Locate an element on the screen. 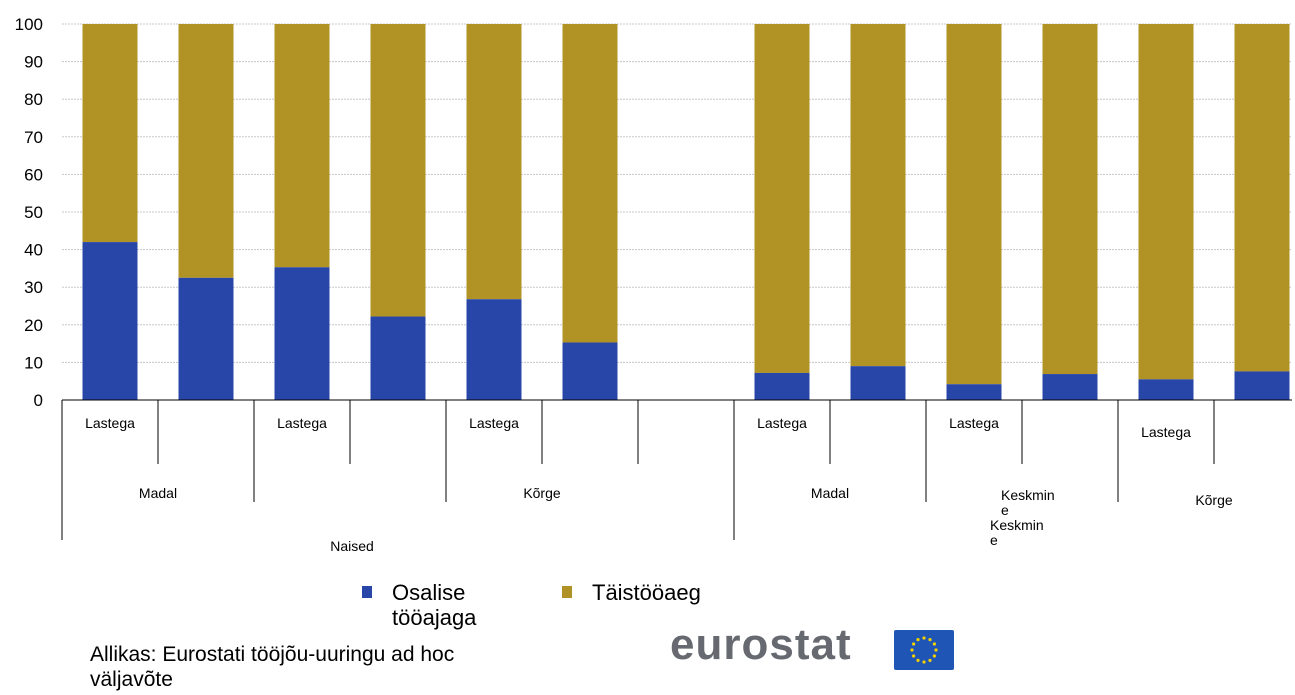 The image size is (1295, 695). y-tick-label: 60 is located at coordinates (33, 174).